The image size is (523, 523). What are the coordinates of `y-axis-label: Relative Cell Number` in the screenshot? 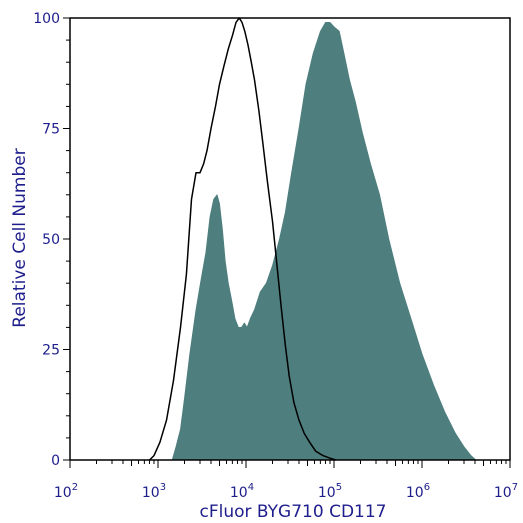 It's located at (20, 237).